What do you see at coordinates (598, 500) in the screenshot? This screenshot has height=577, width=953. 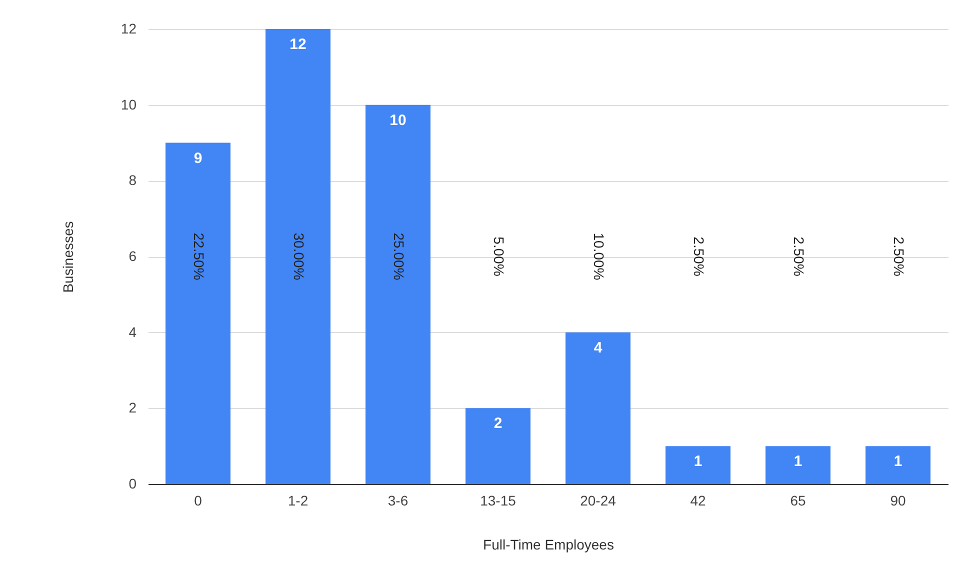 I see `x-tick-label: 20-24` at bounding box center [598, 500].